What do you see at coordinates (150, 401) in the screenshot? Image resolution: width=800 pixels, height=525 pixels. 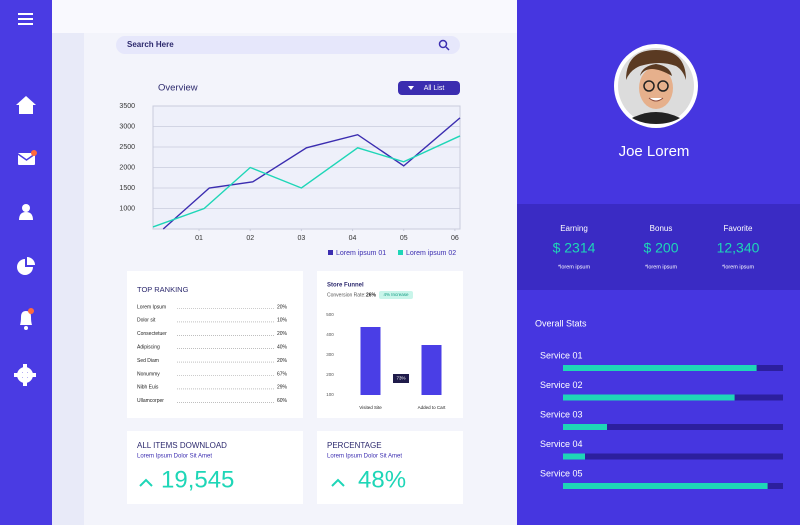 I see `ranking-name: Ullamcorper` at bounding box center [150, 401].